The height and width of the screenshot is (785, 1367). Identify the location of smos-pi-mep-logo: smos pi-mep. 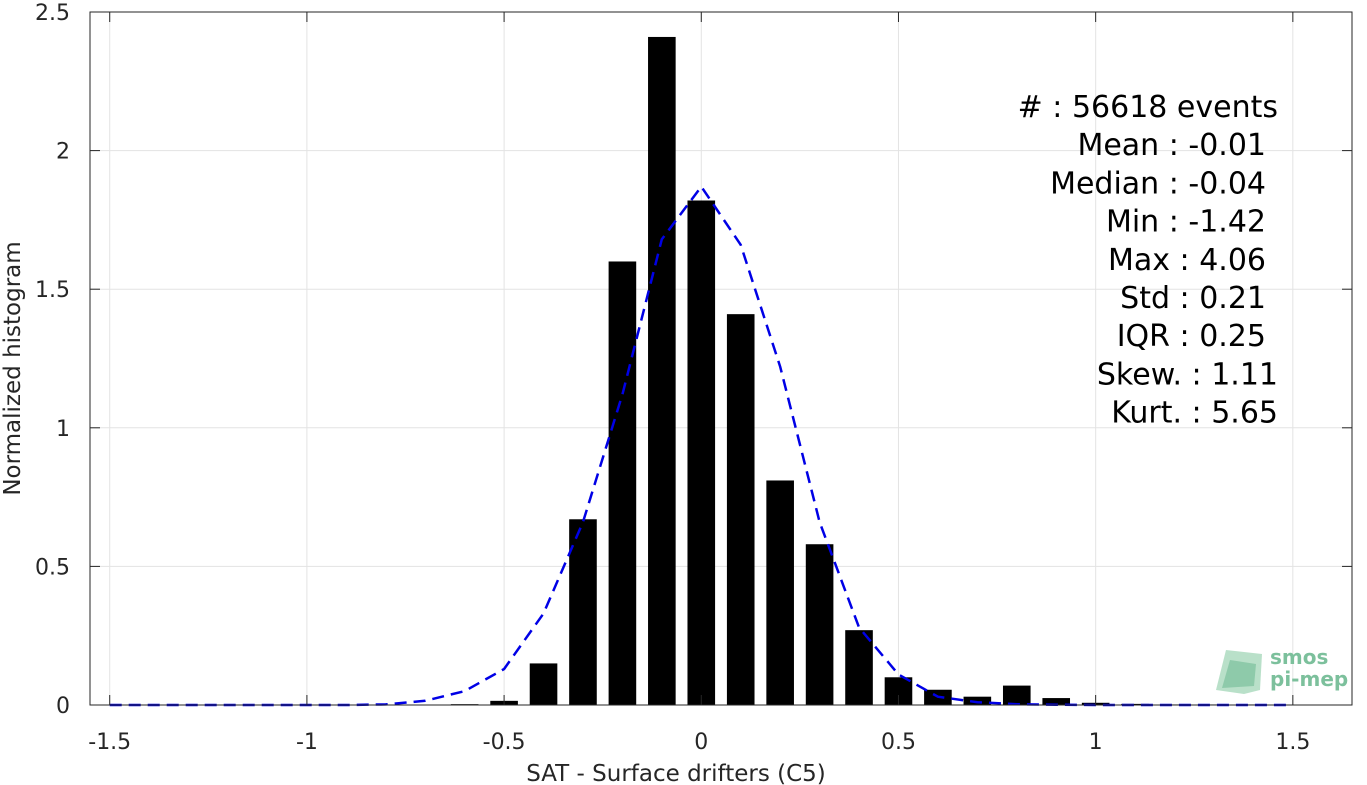
(1282, 669).